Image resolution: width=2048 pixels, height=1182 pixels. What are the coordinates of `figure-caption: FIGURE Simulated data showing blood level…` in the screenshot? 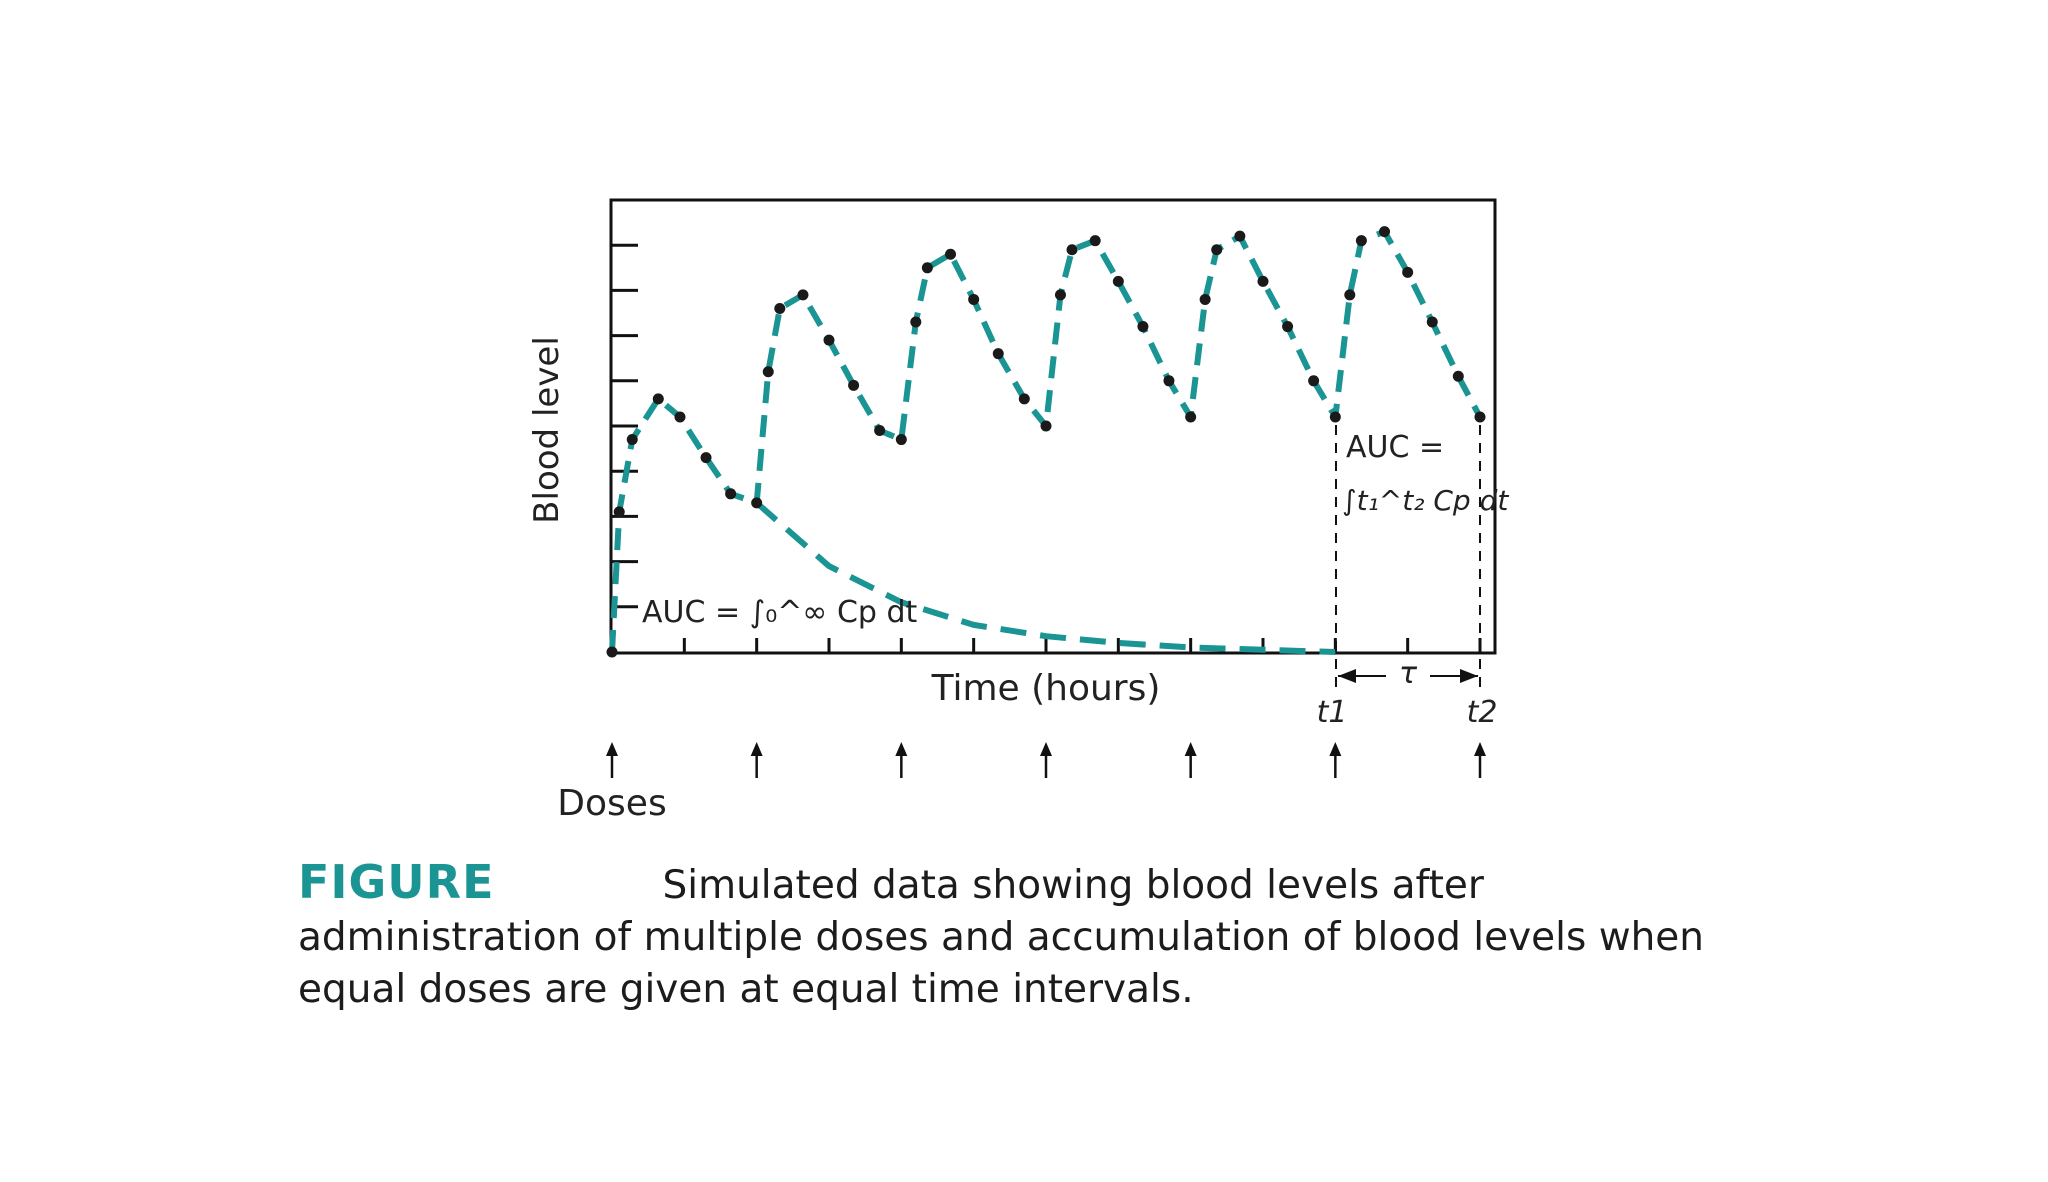 It's located at (1008, 936).